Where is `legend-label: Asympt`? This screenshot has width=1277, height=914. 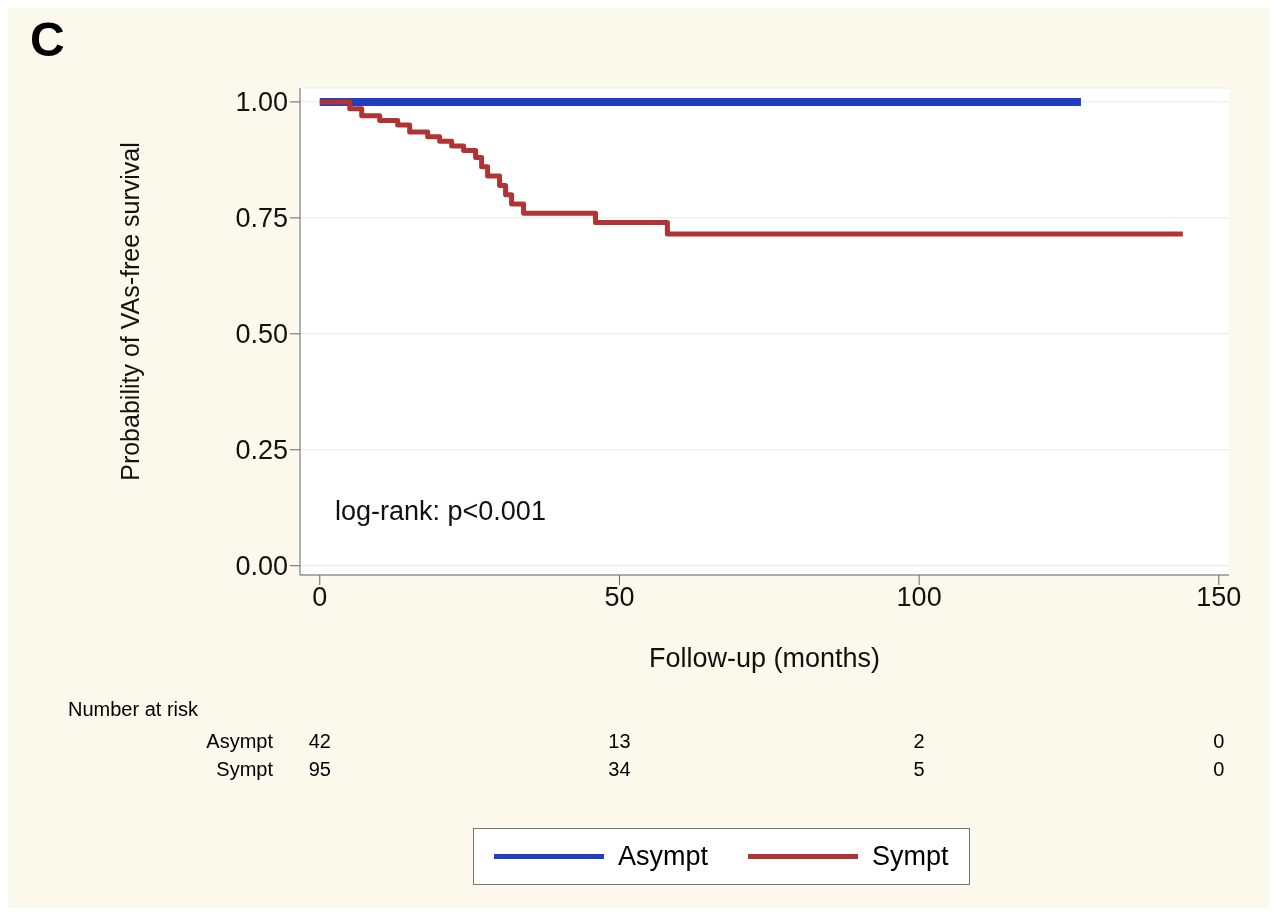
legend-label: Asympt is located at coordinates (663, 856).